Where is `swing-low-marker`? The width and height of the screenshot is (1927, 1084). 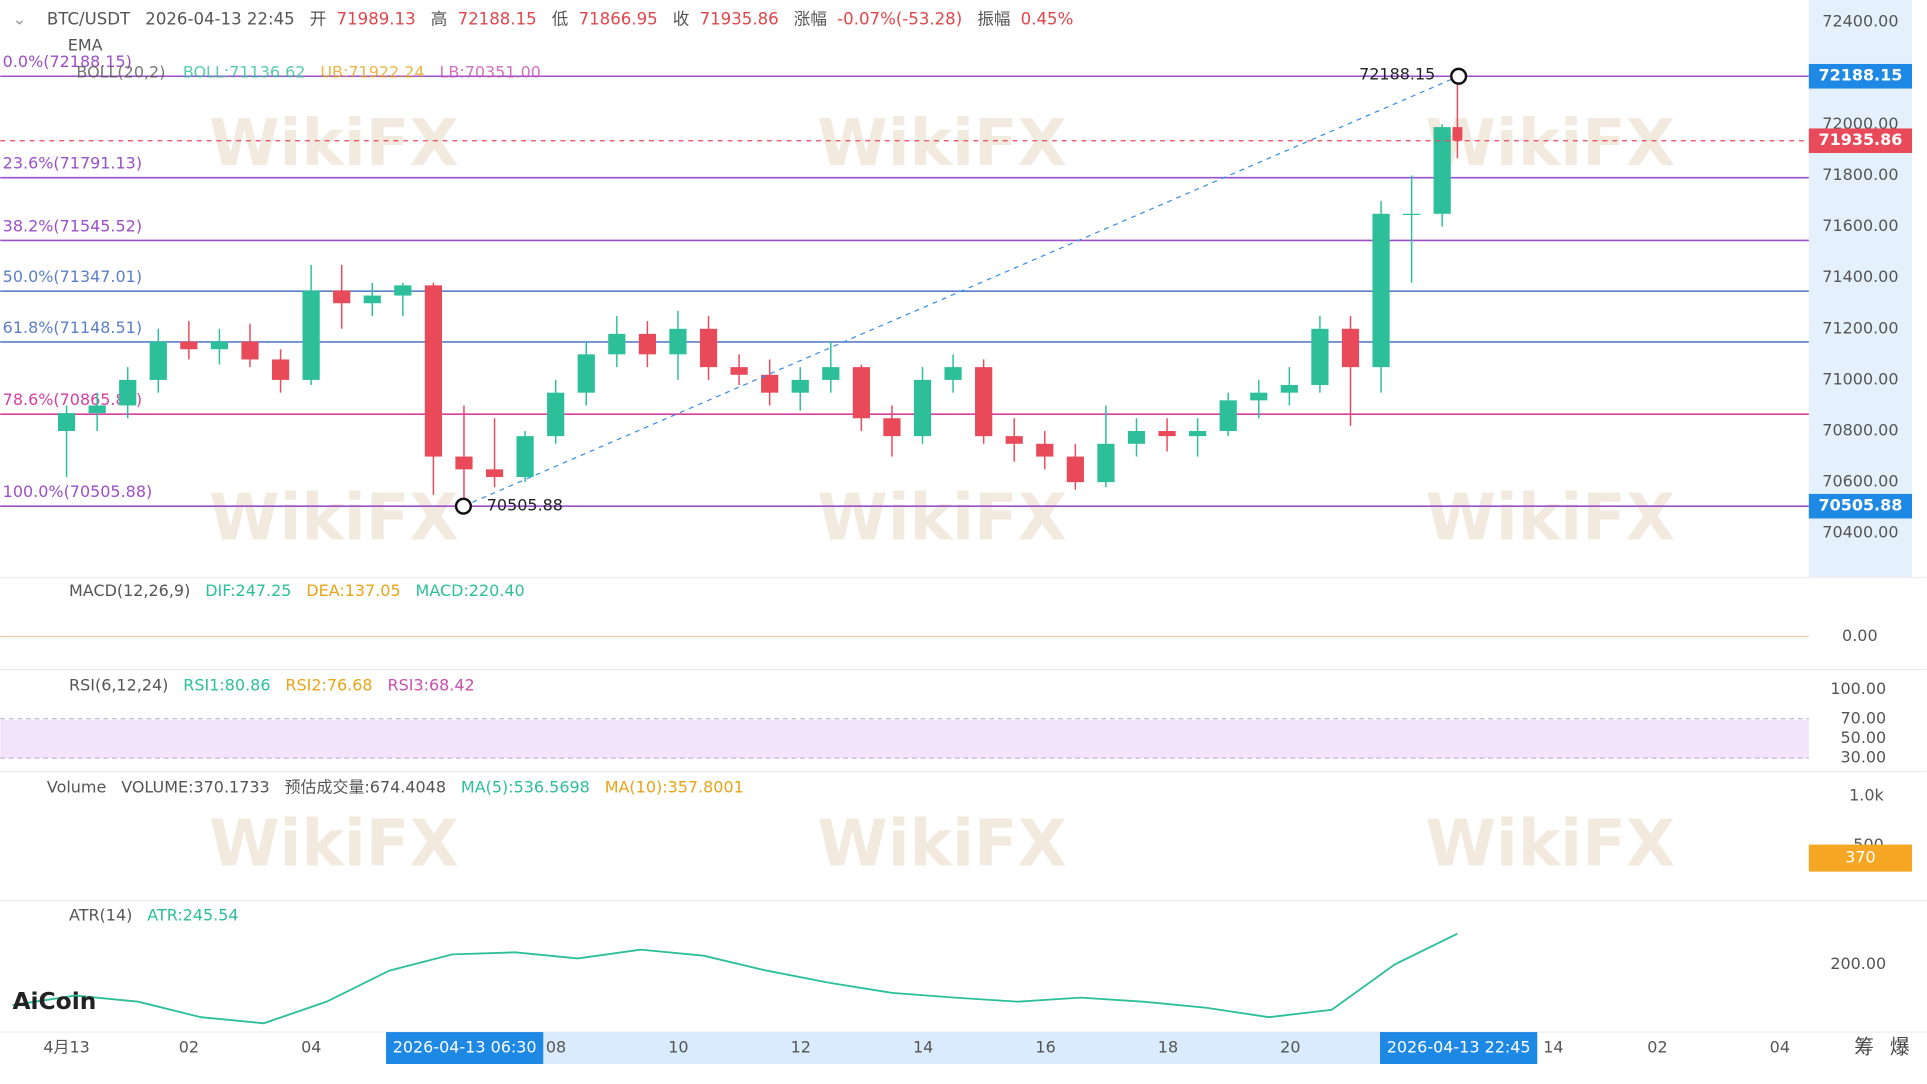 swing-low-marker is located at coordinates (463, 506).